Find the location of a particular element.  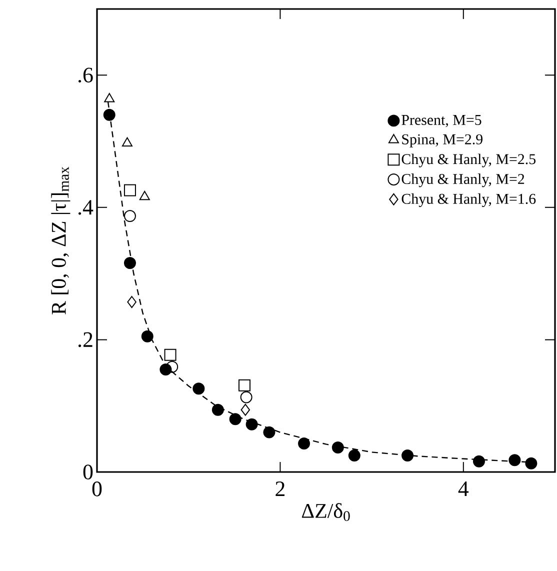

y-tick-label: .6 is located at coordinates (85, 75).